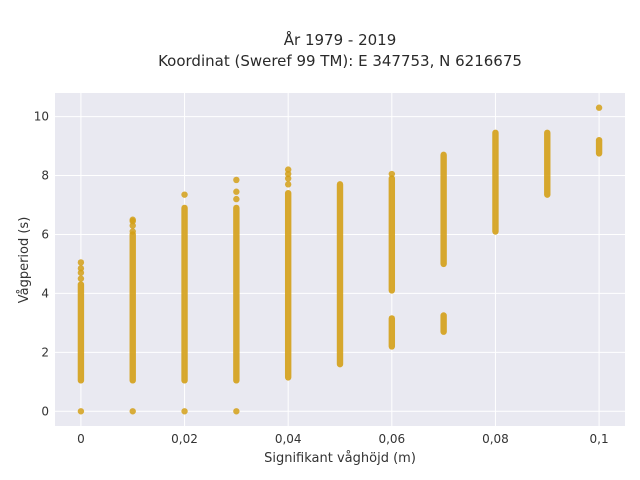 This screenshot has width=640, height=480. I want to click on y-tick-label: 0, so click(45, 411).